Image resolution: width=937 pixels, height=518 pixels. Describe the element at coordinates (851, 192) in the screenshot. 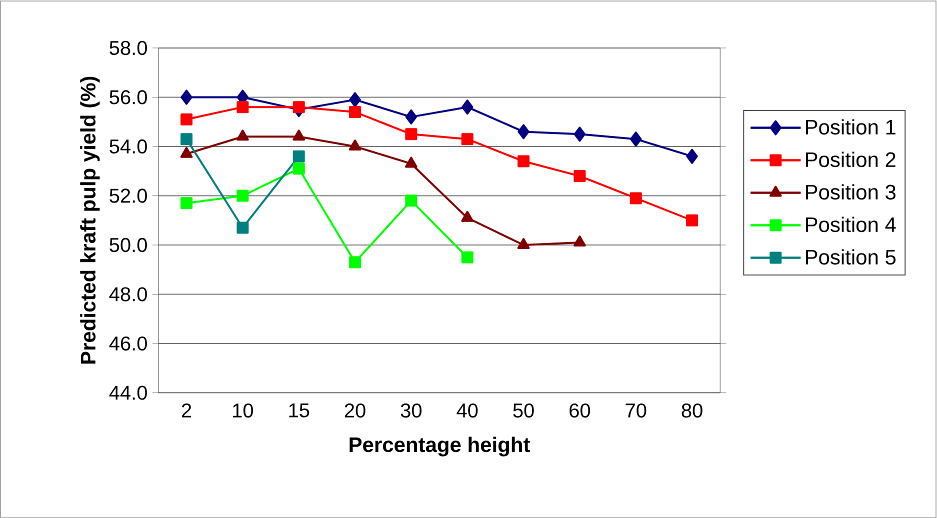

I see `legend-label: Position 3` at that location.